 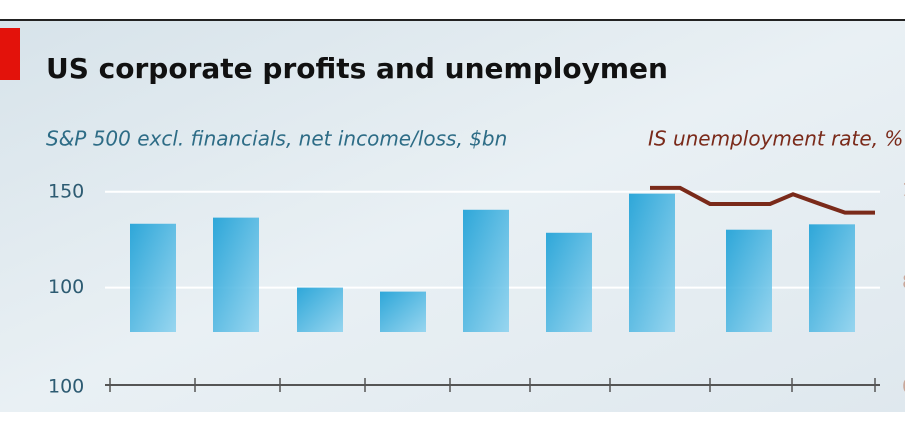 What do you see at coordinates (912, 217) in the screenshot?
I see `right-mask` at bounding box center [912, 217].